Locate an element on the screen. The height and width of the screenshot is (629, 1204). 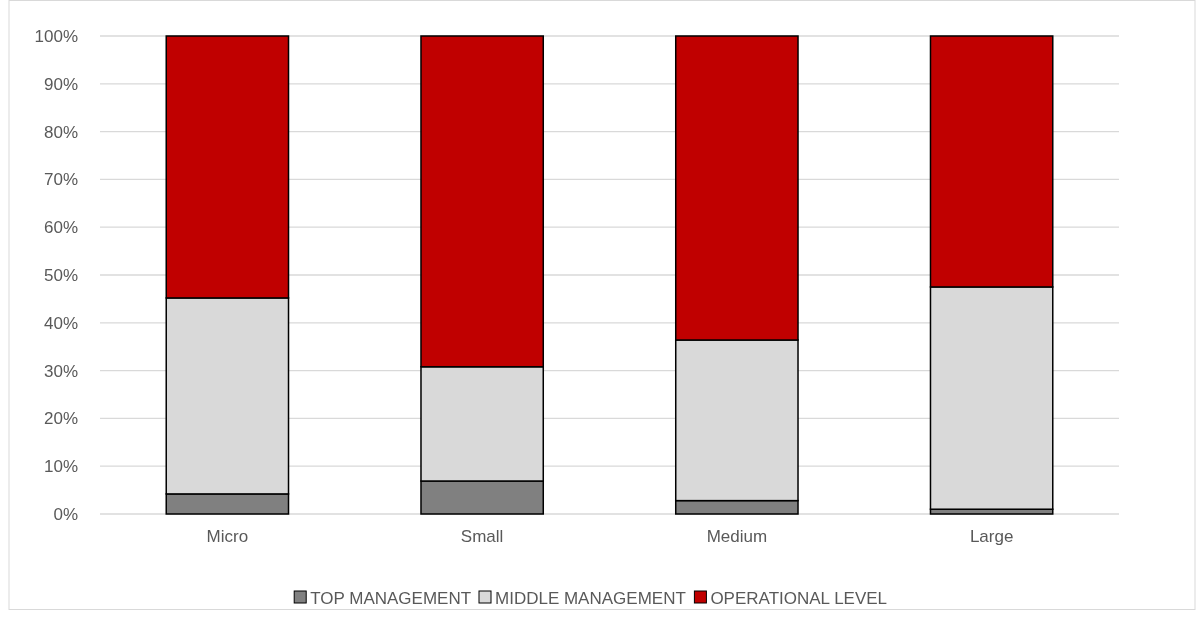
x-tick-label: Micro is located at coordinates (227, 536).